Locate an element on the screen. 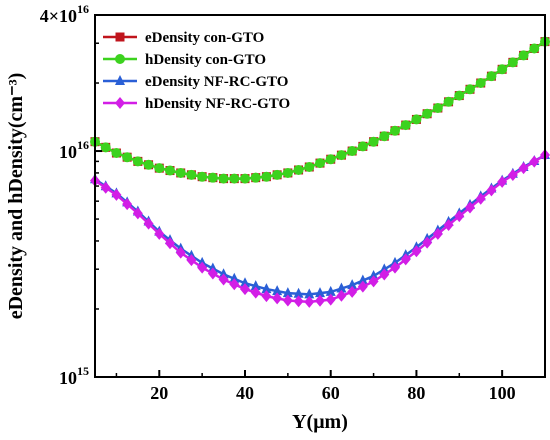 The width and height of the screenshot is (550, 440). x-tick-label: 60 is located at coordinates (331, 393).